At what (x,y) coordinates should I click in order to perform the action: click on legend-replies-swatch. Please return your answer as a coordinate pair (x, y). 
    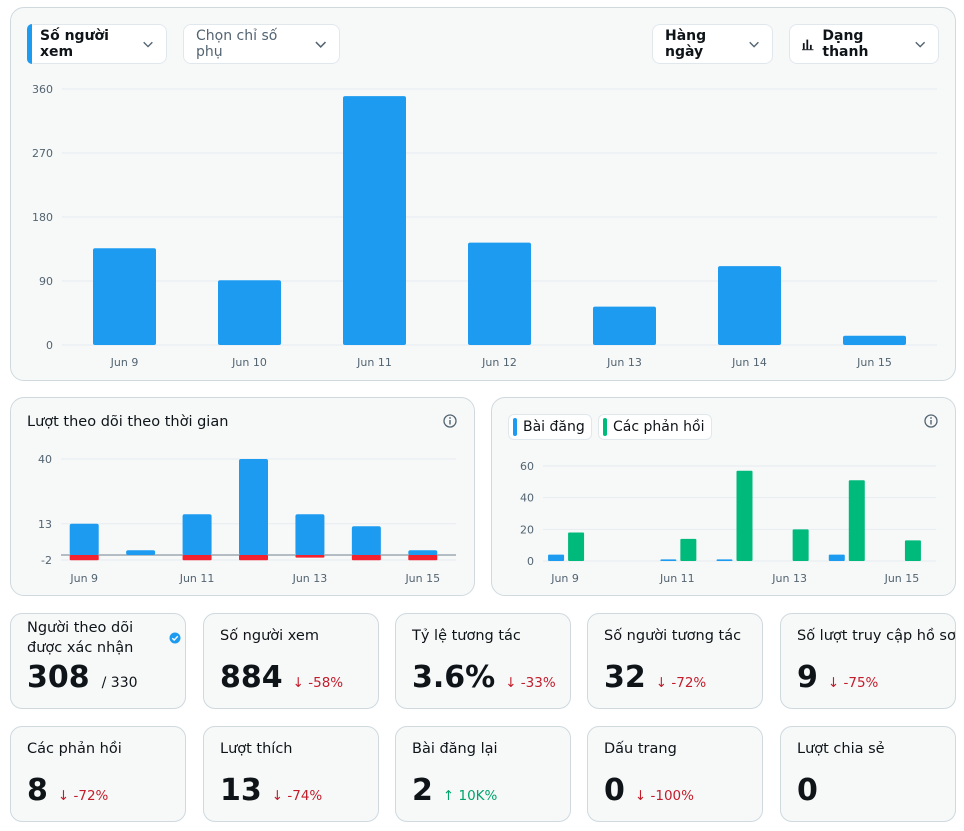
    Looking at the image, I should click on (605, 427).